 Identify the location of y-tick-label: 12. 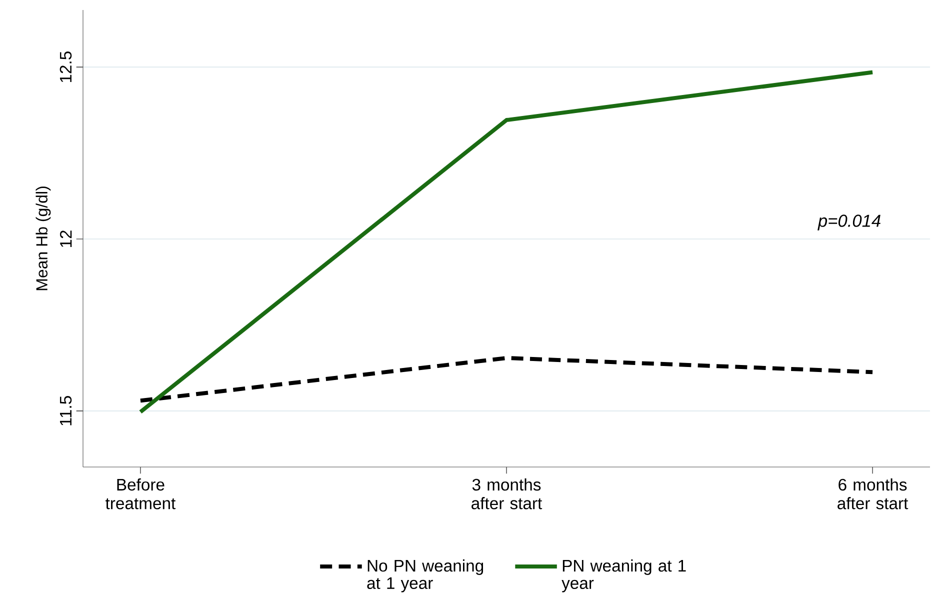
(66, 239).